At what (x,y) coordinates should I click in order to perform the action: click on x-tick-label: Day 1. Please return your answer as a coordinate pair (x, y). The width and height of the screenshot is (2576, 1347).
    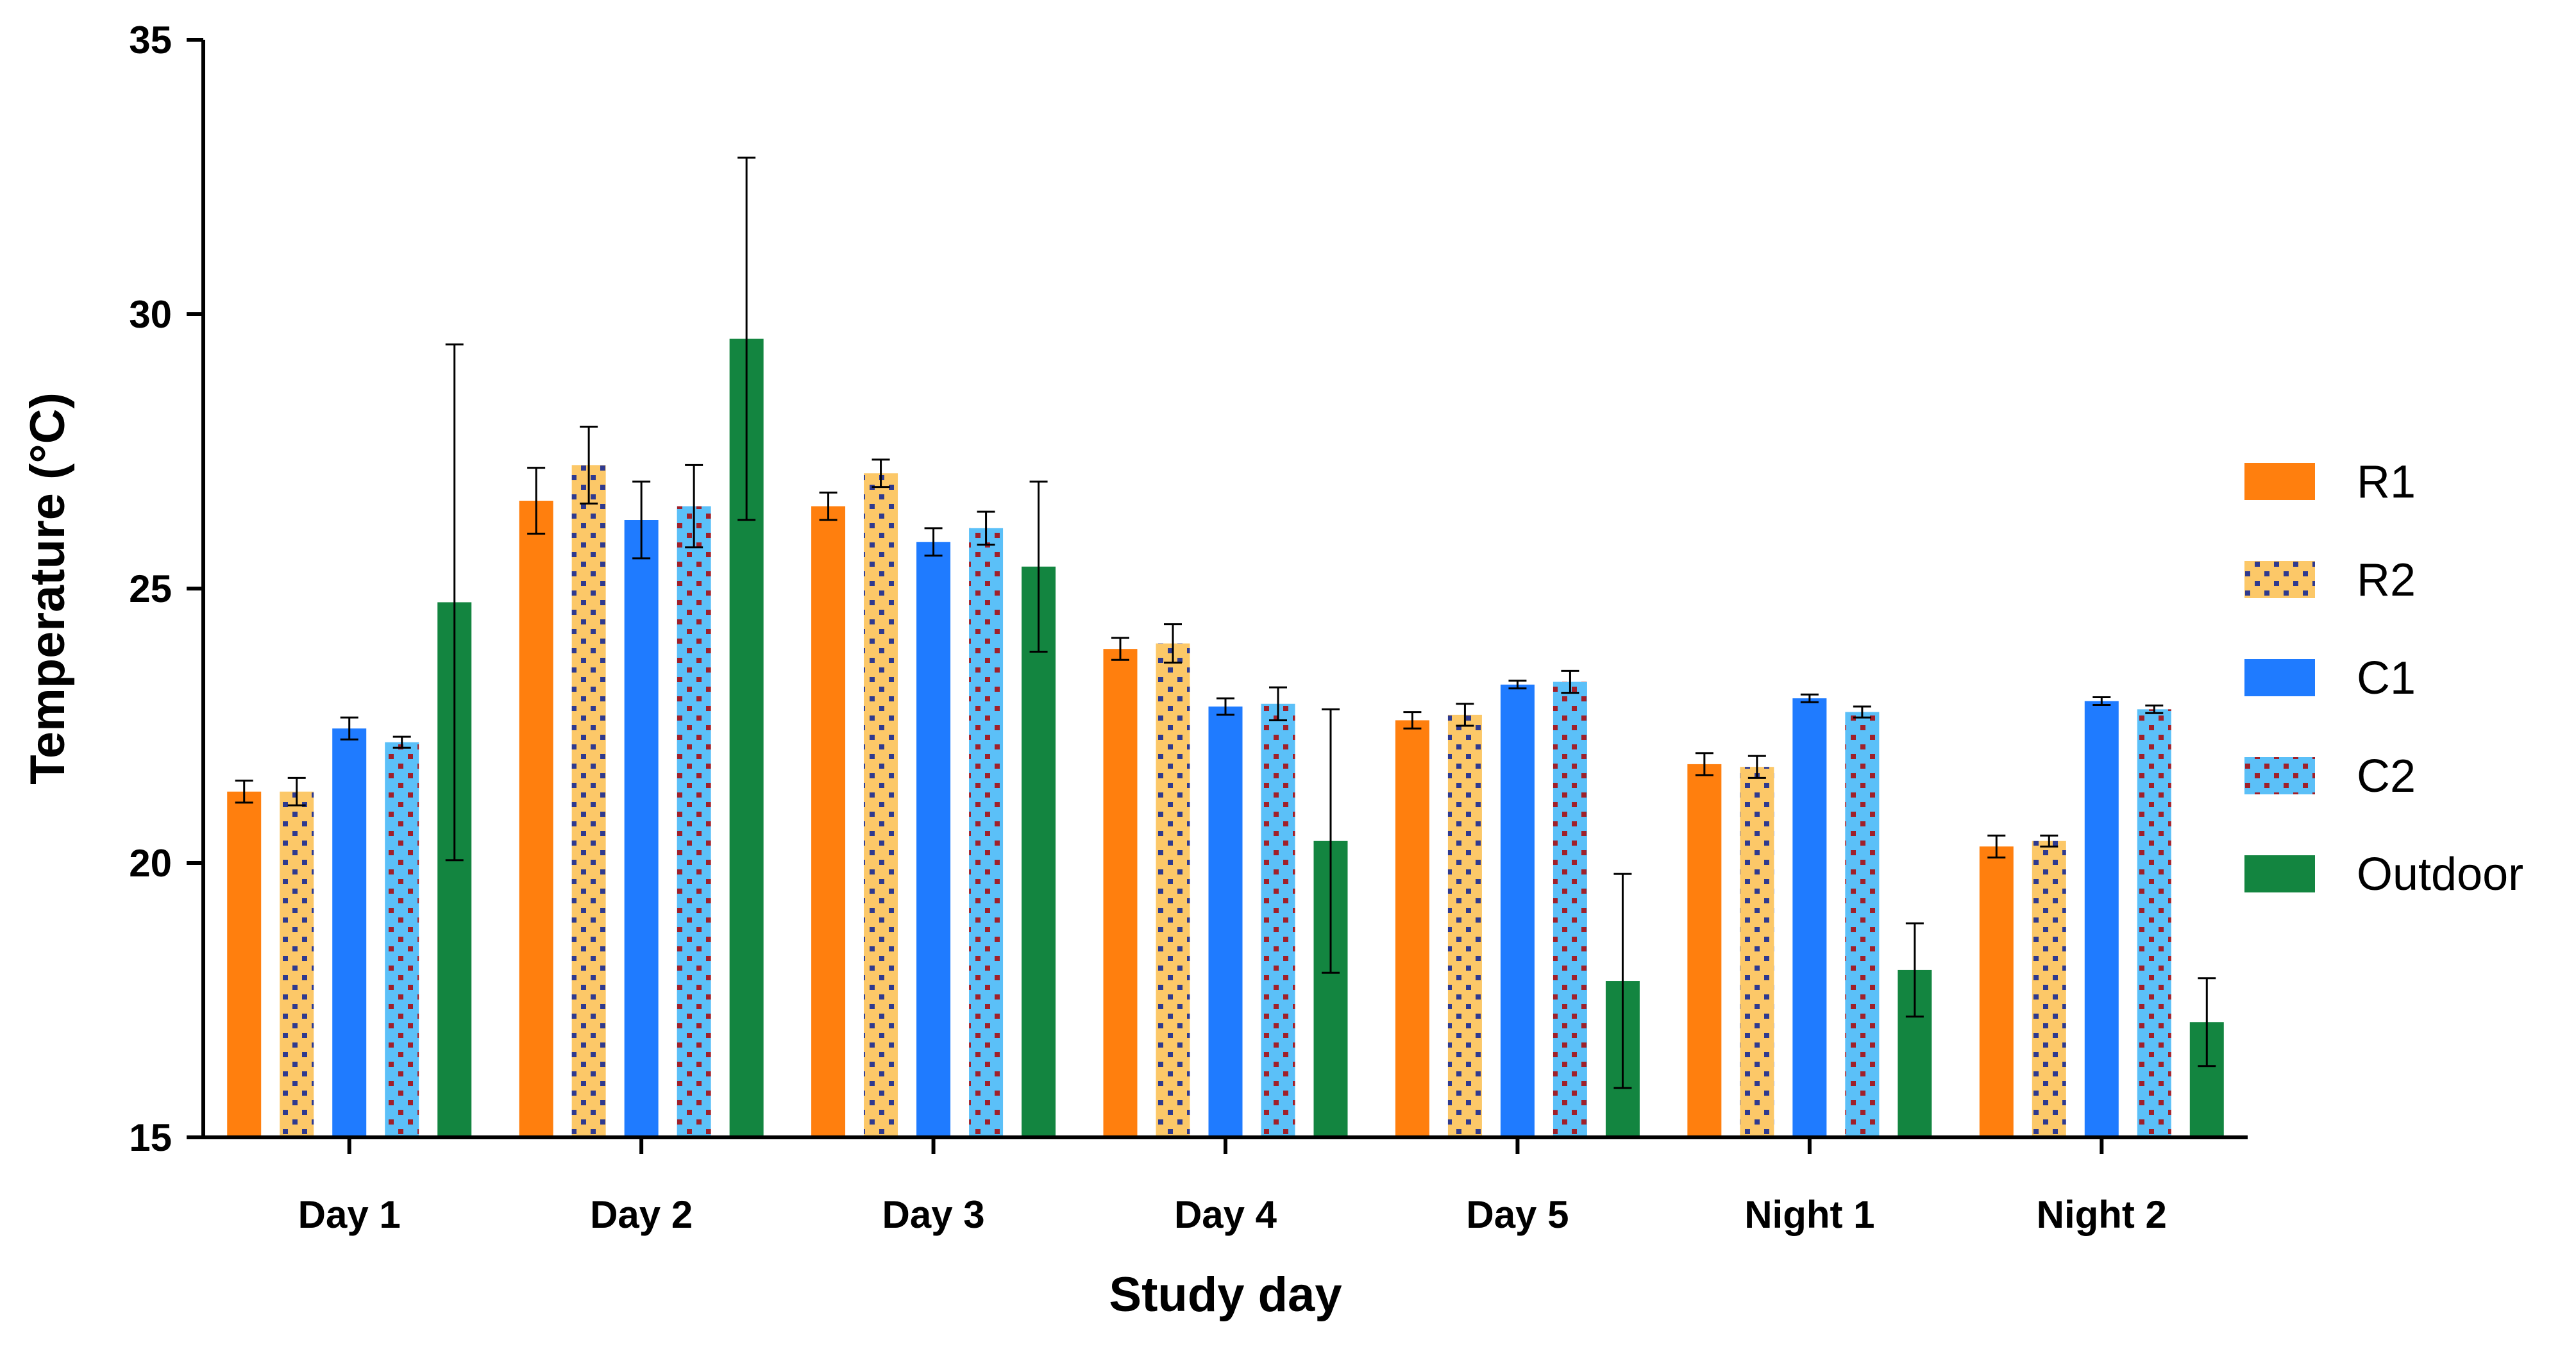
    Looking at the image, I should click on (349, 1214).